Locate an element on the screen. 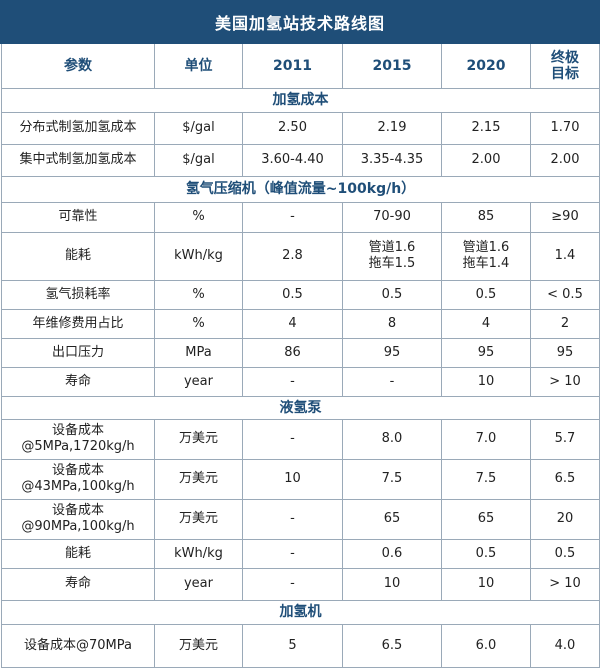 This screenshot has height=668, width=600. section-title: 加氢机 is located at coordinates (300, 612).